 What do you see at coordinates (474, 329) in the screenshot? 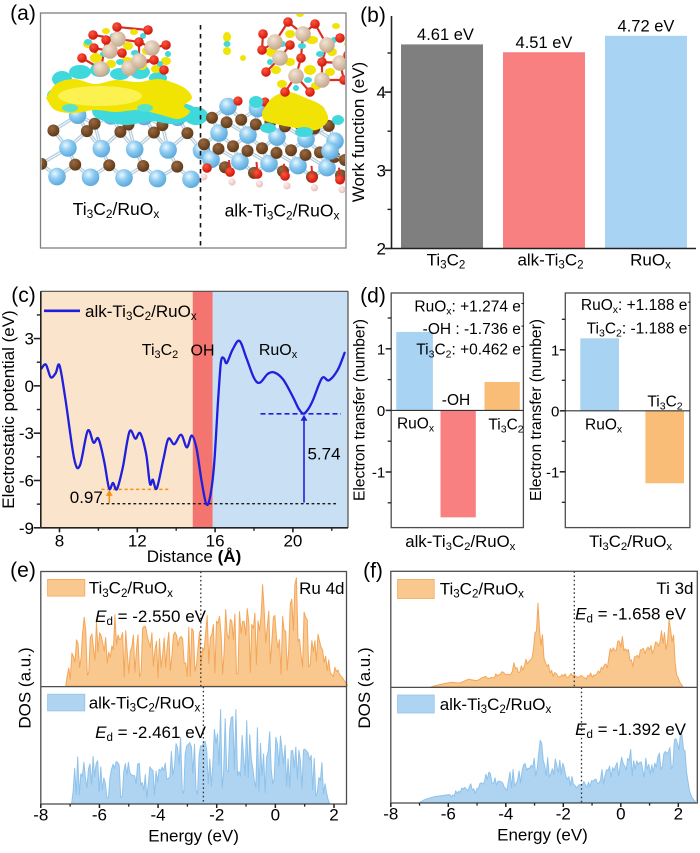
I see `svg-text: -OH : -1.736 e-​` at bounding box center [474, 329].